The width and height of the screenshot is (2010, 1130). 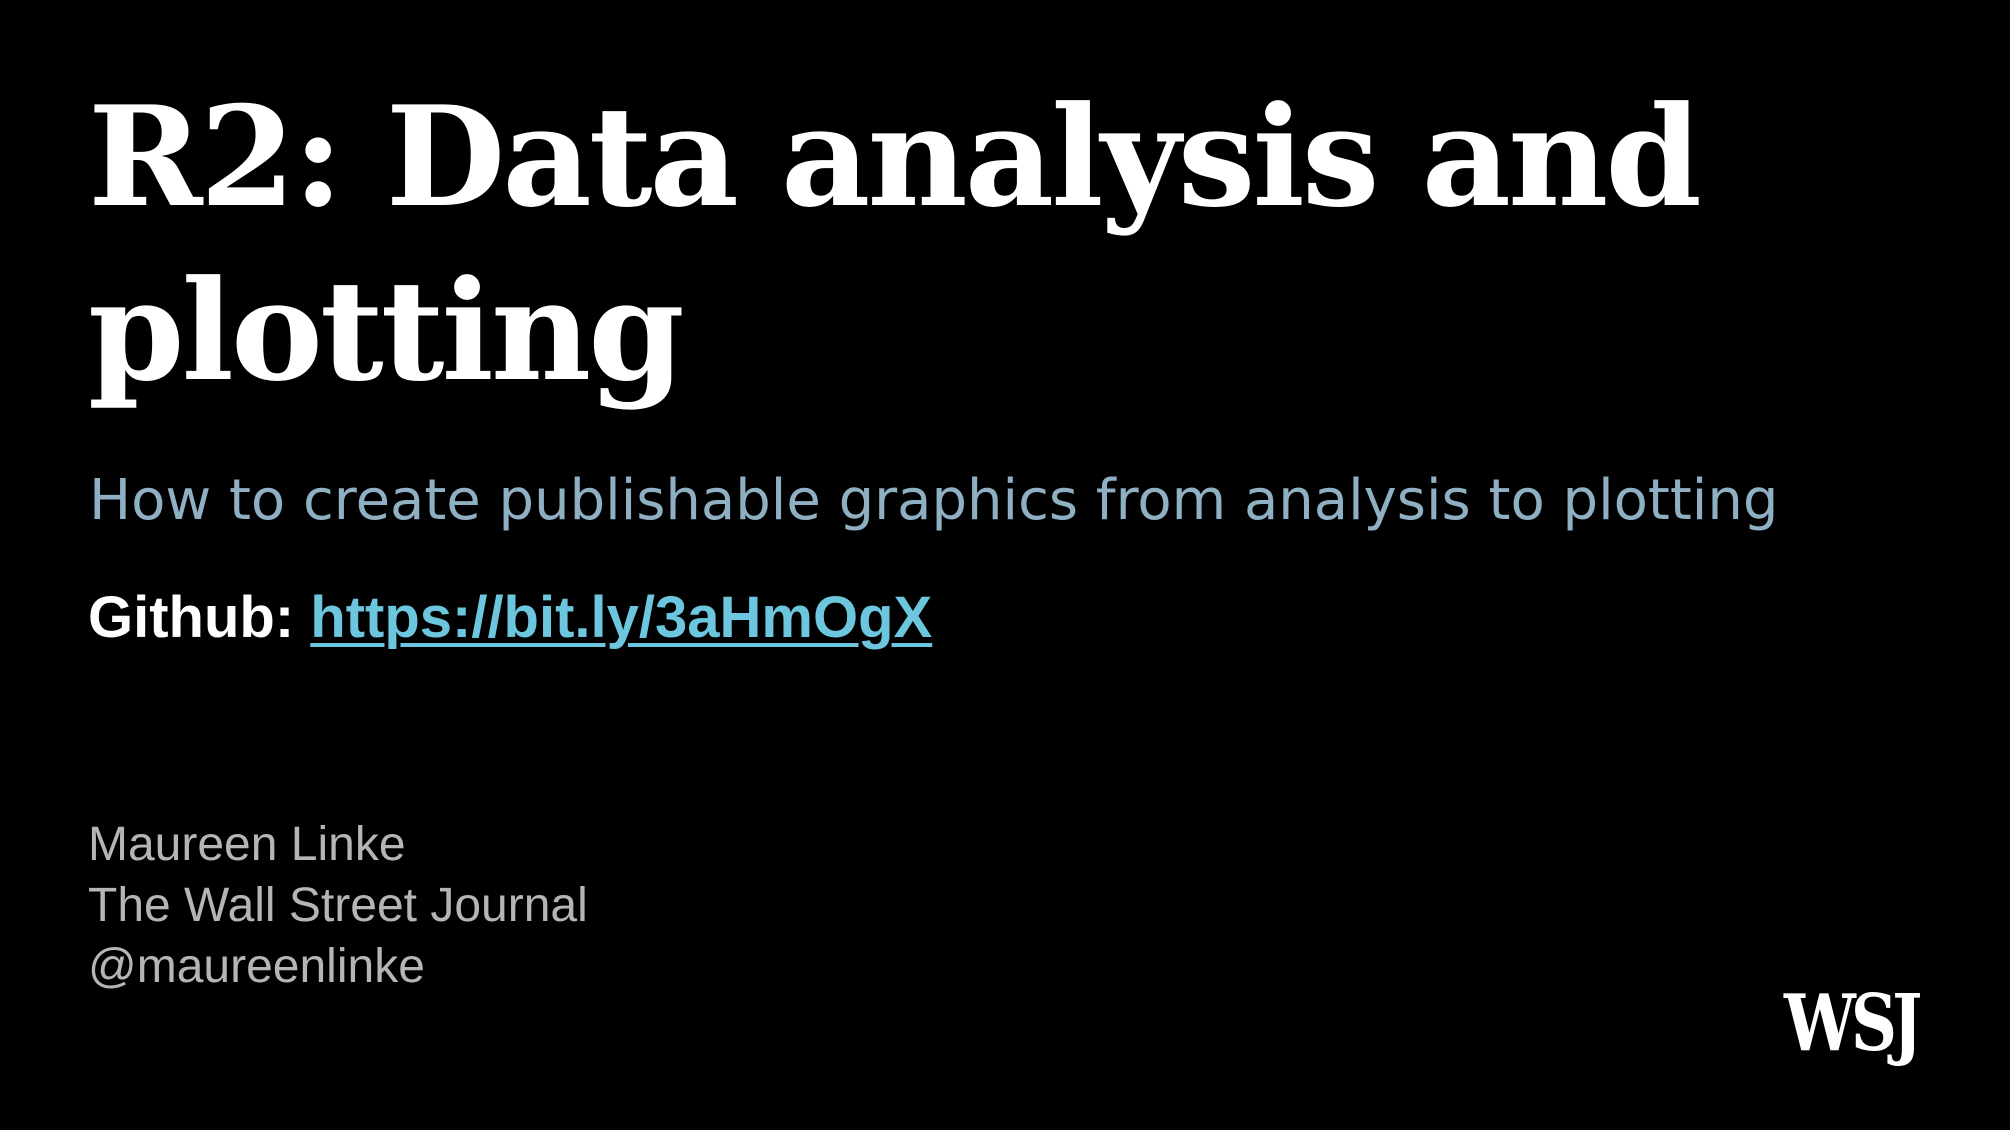 I want to click on author-organization: The Wall Street Journal, so click(x=338, y=905).